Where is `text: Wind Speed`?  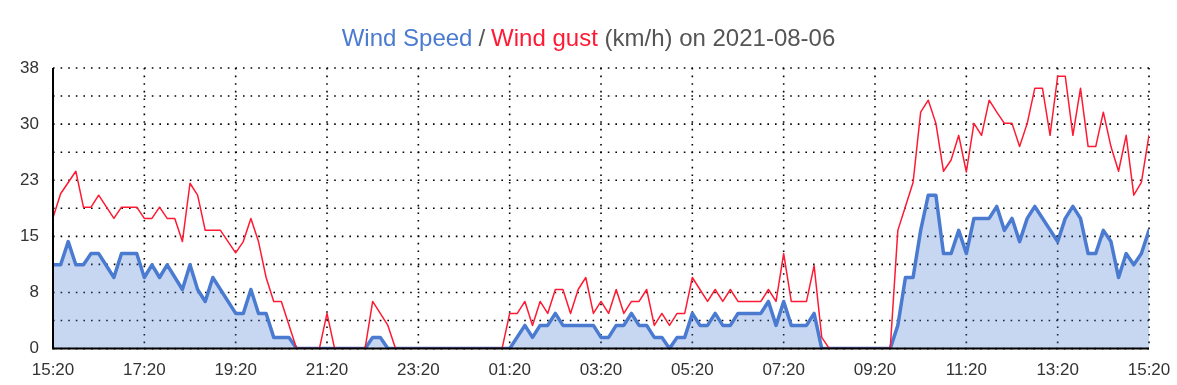 text: Wind Speed is located at coordinates (407, 38).